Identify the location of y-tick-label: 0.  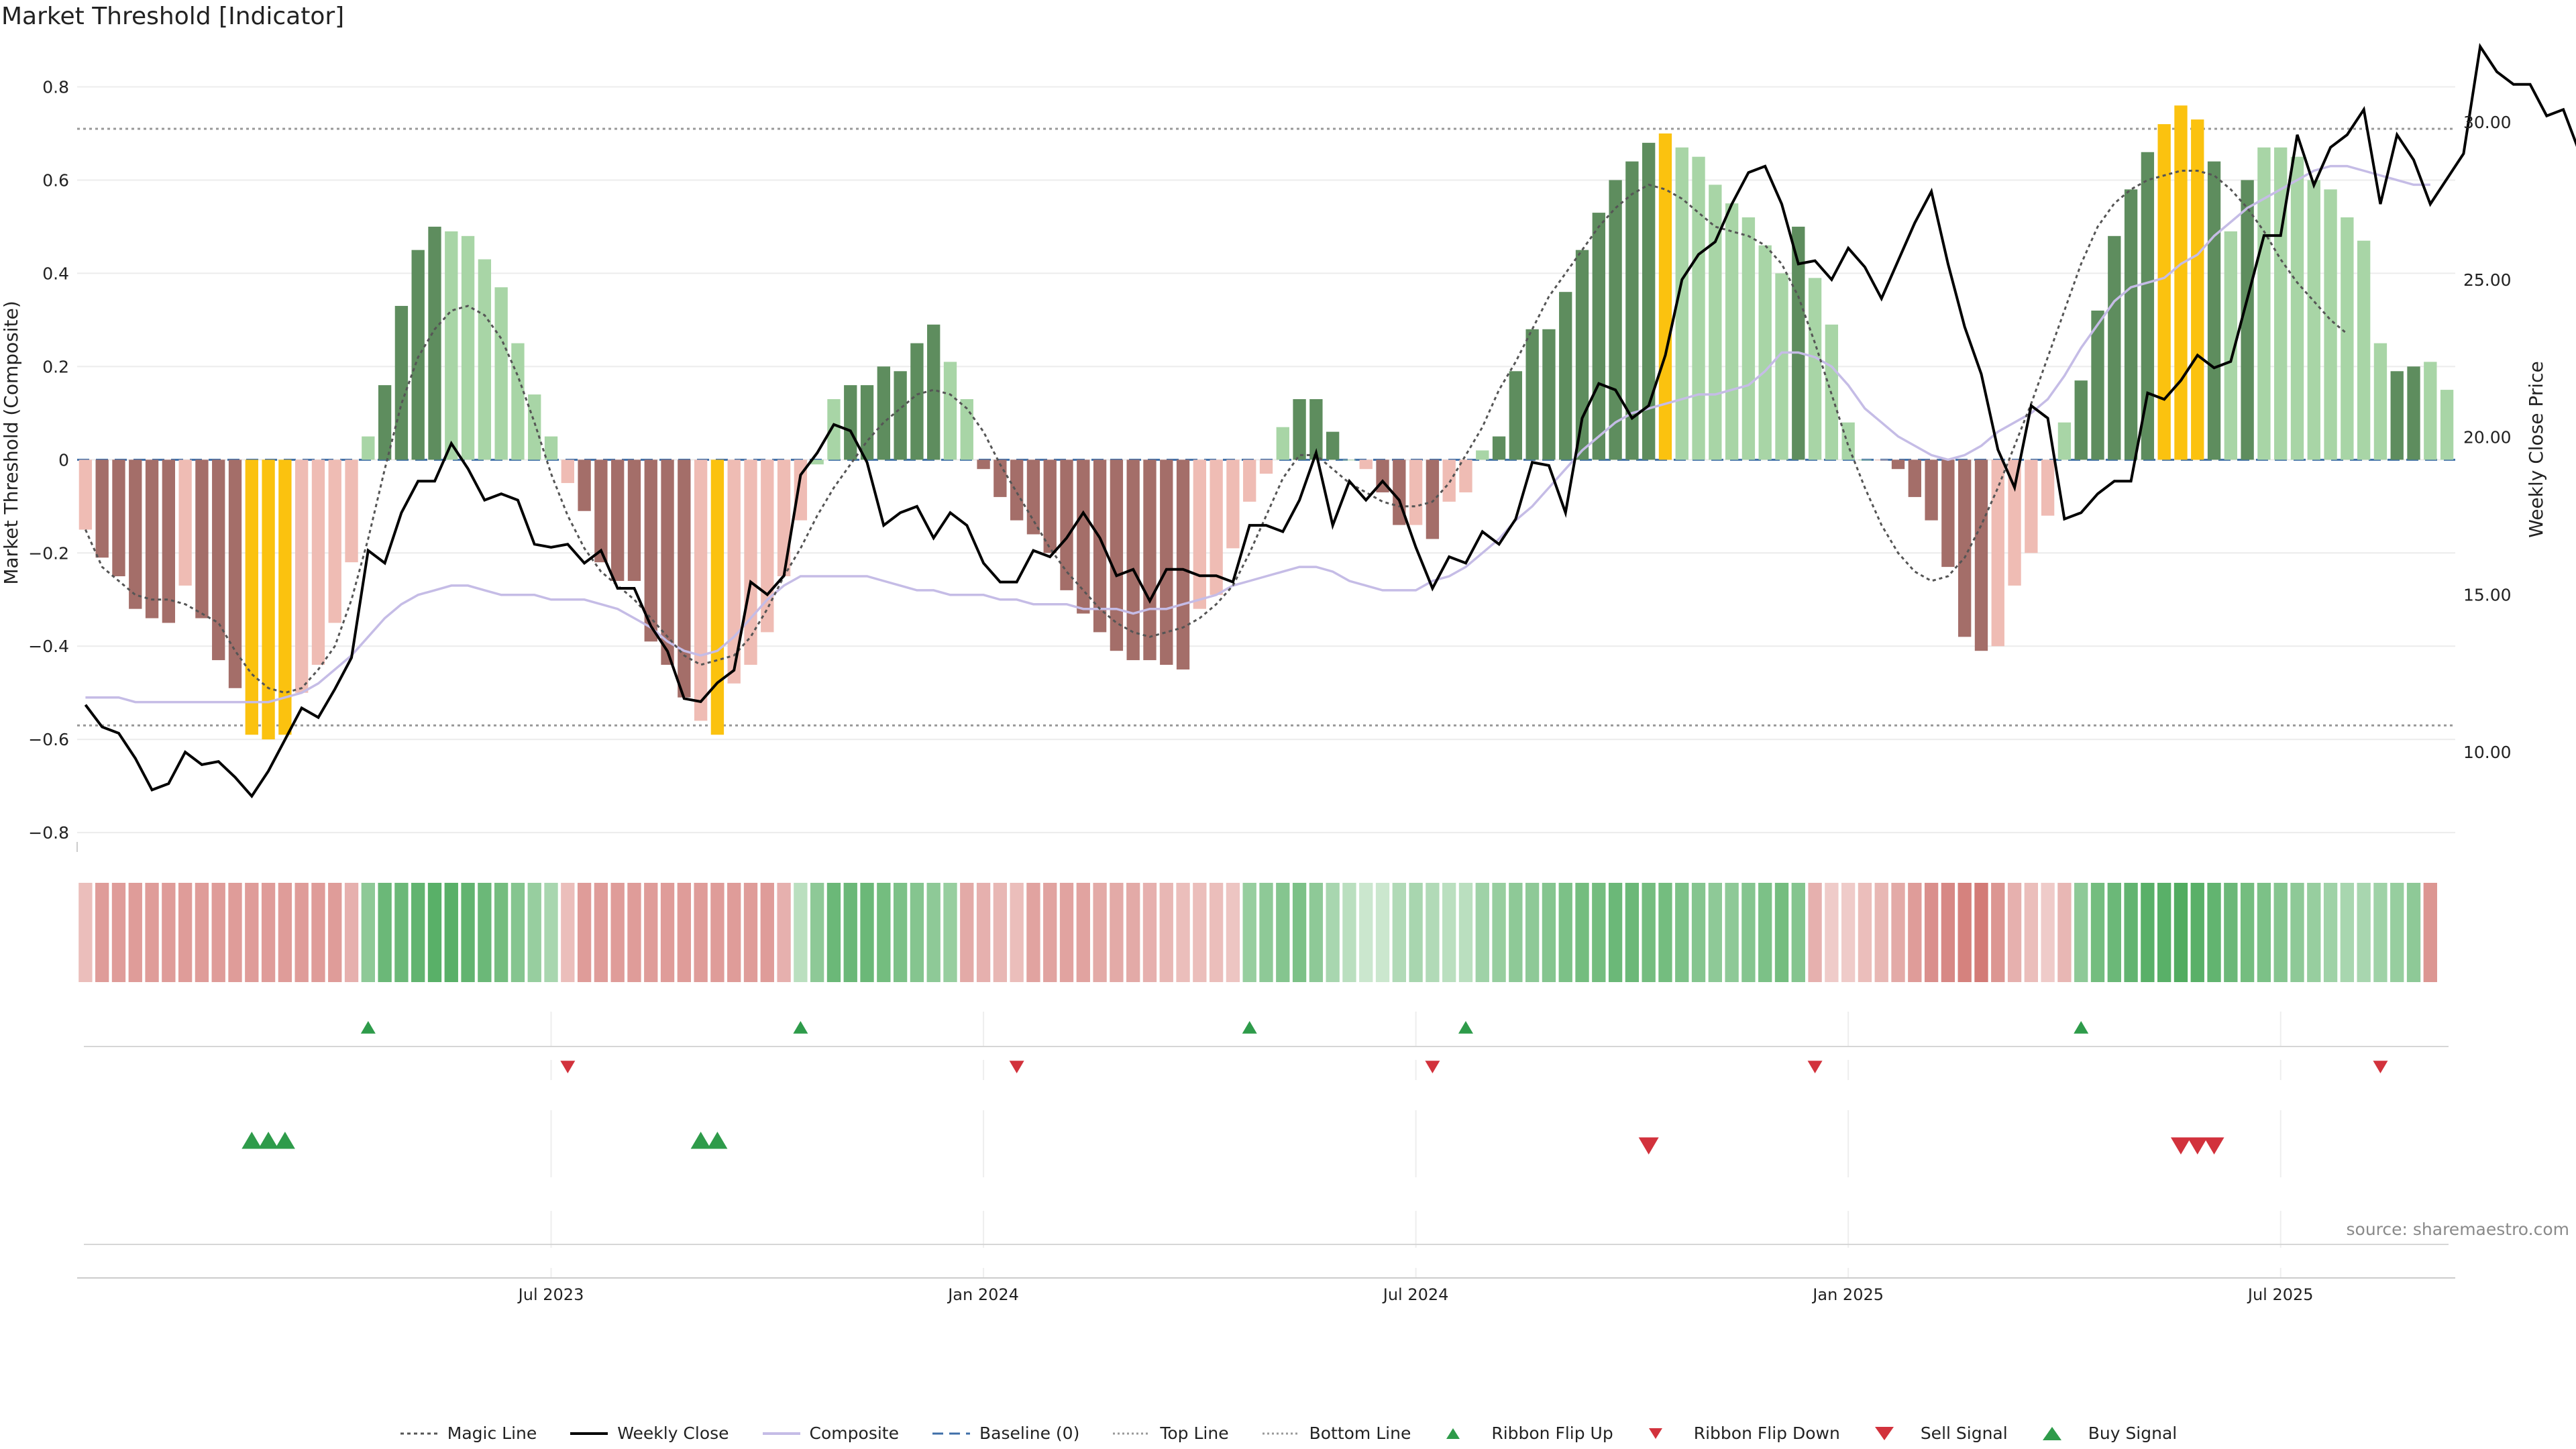
(63, 460).